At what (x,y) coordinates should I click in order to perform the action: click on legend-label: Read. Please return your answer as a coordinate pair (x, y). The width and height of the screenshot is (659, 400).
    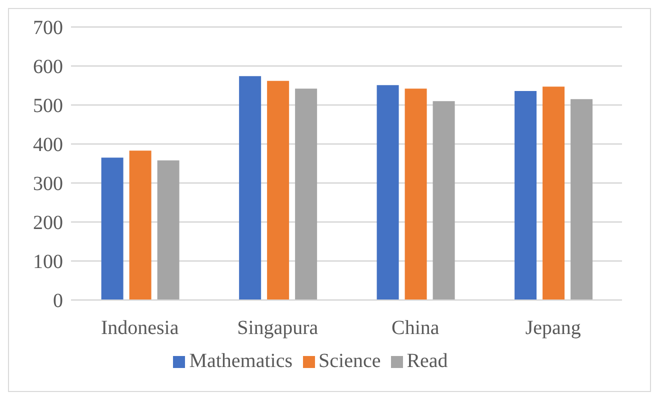
    Looking at the image, I should click on (427, 361).